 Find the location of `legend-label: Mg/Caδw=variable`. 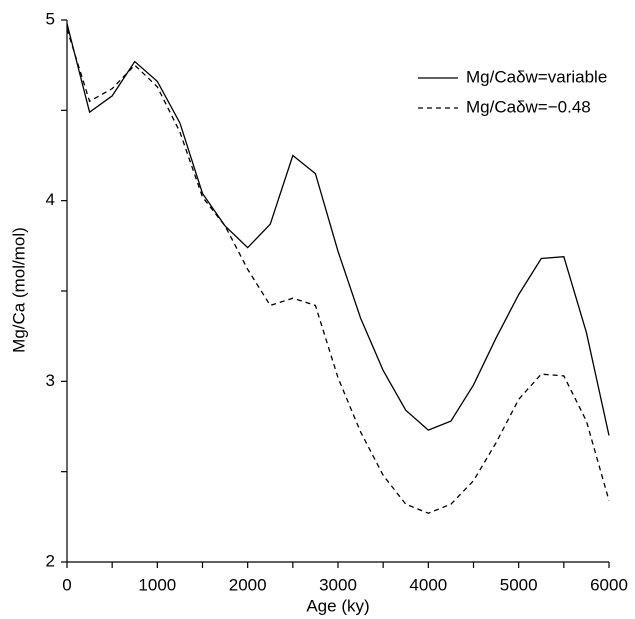

legend-label: Mg/Caδw=variable is located at coordinates (536, 76).